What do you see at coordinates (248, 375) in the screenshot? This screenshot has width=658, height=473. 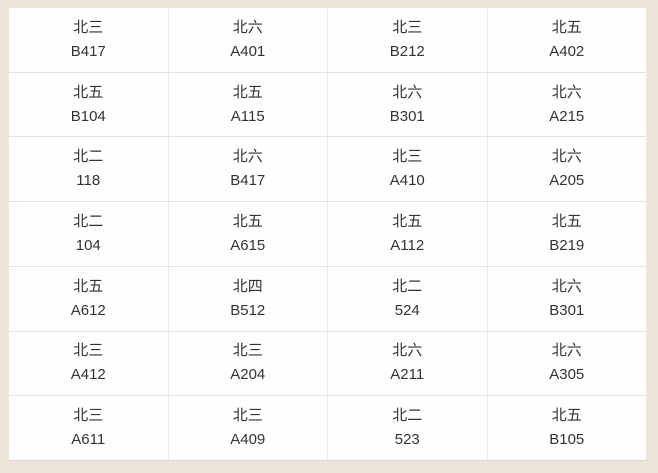 I see `room-number: A204` at bounding box center [248, 375].